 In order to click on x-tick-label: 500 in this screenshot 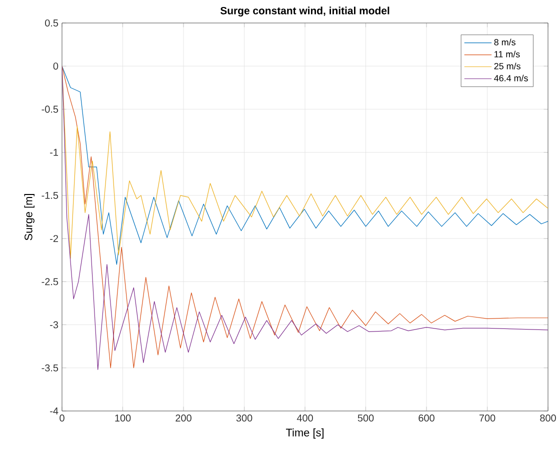, I will do `click(366, 418)`.